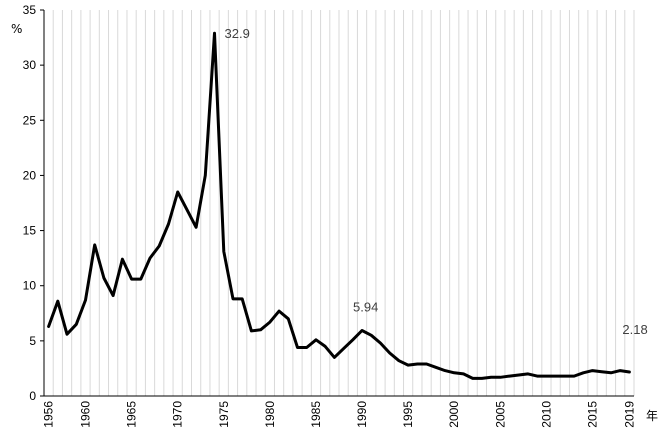 The height and width of the screenshot is (433, 662). I want to click on y-tick-label: 0, so click(32, 396).